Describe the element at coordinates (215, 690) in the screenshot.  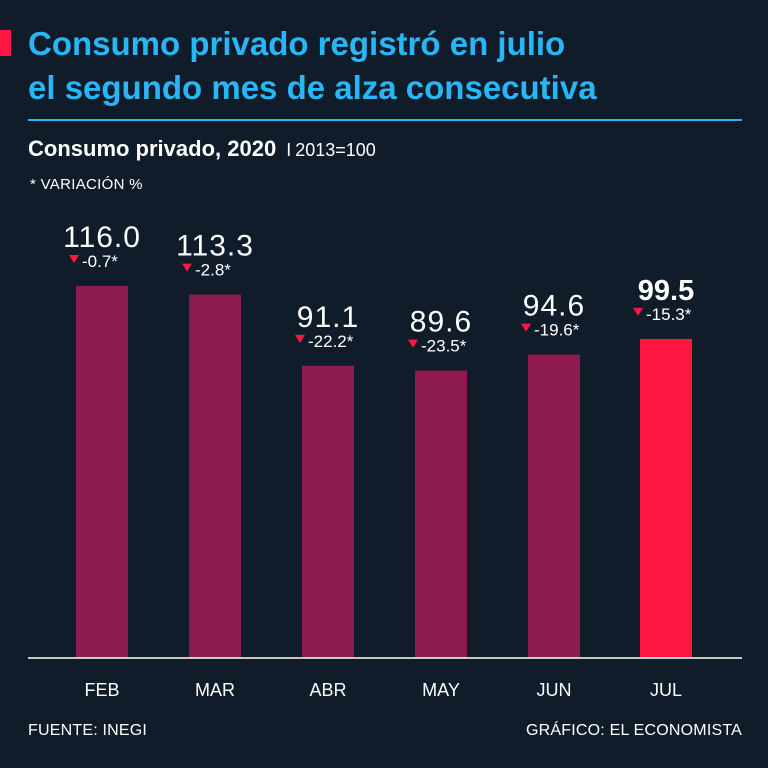
I see `category-label: MAR` at that location.